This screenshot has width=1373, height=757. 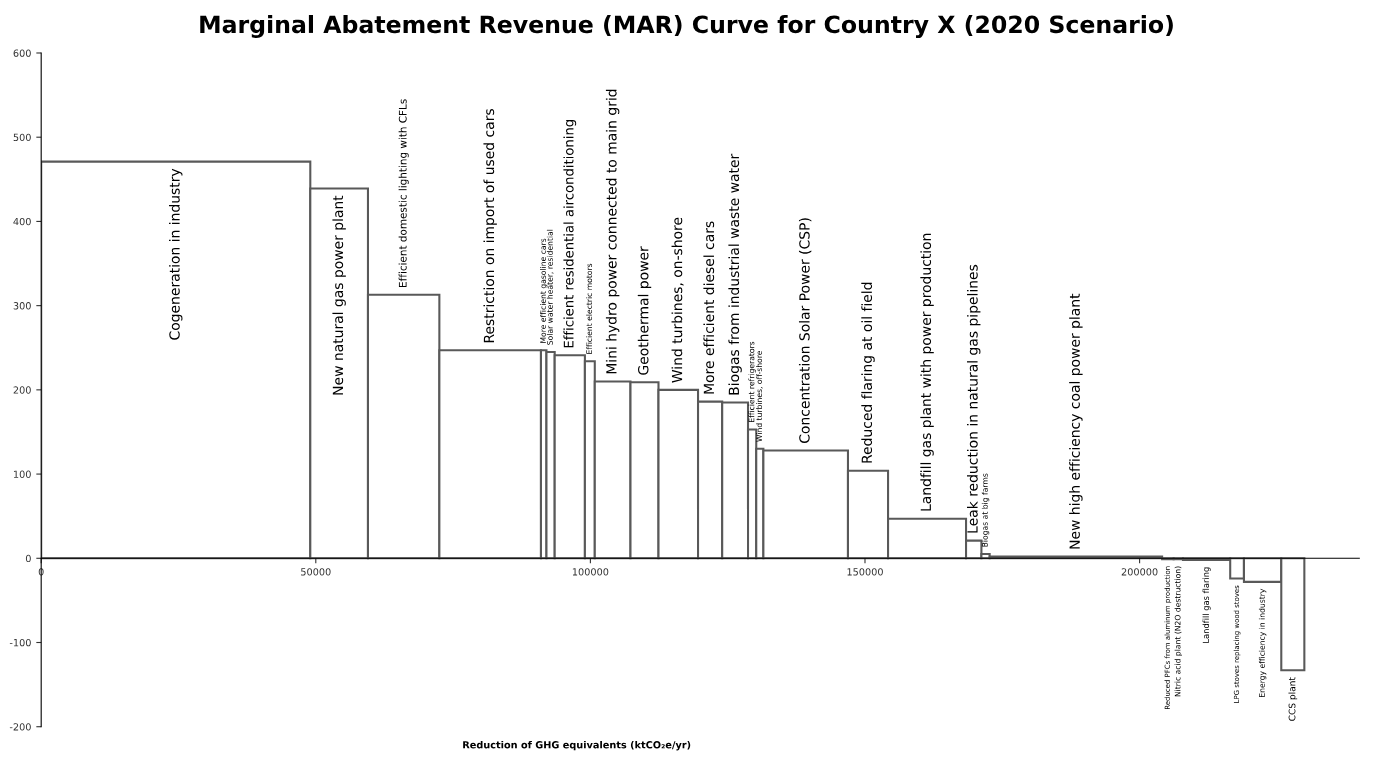 I want to click on annotation: More efficient diesel cars, so click(x=709, y=307).